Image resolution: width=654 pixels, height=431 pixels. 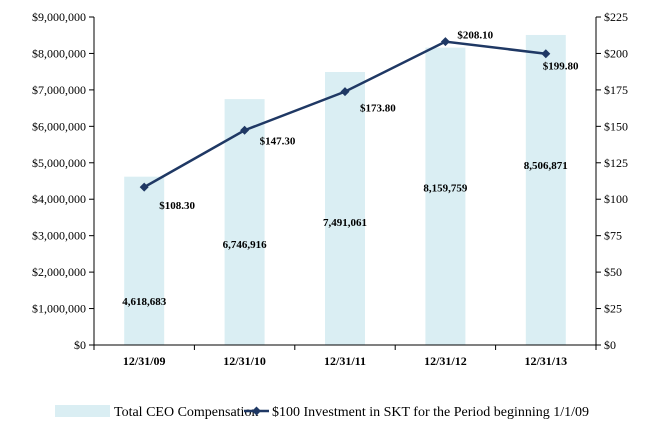 What do you see at coordinates (278, 141) in the screenshot?
I see `line-data-label: $147.30` at bounding box center [278, 141].